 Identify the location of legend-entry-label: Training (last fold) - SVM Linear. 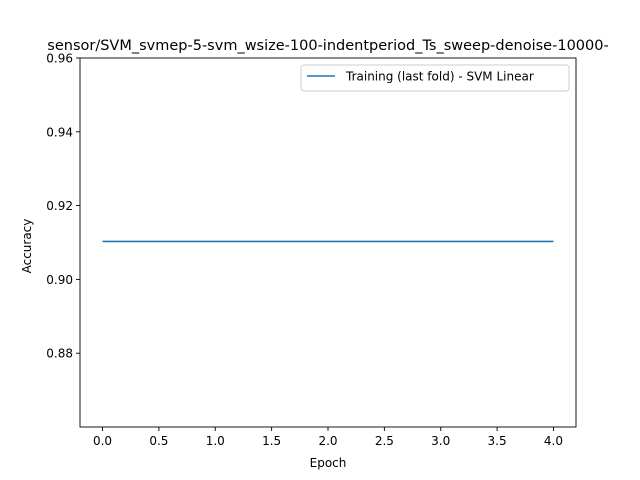
(439, 77).